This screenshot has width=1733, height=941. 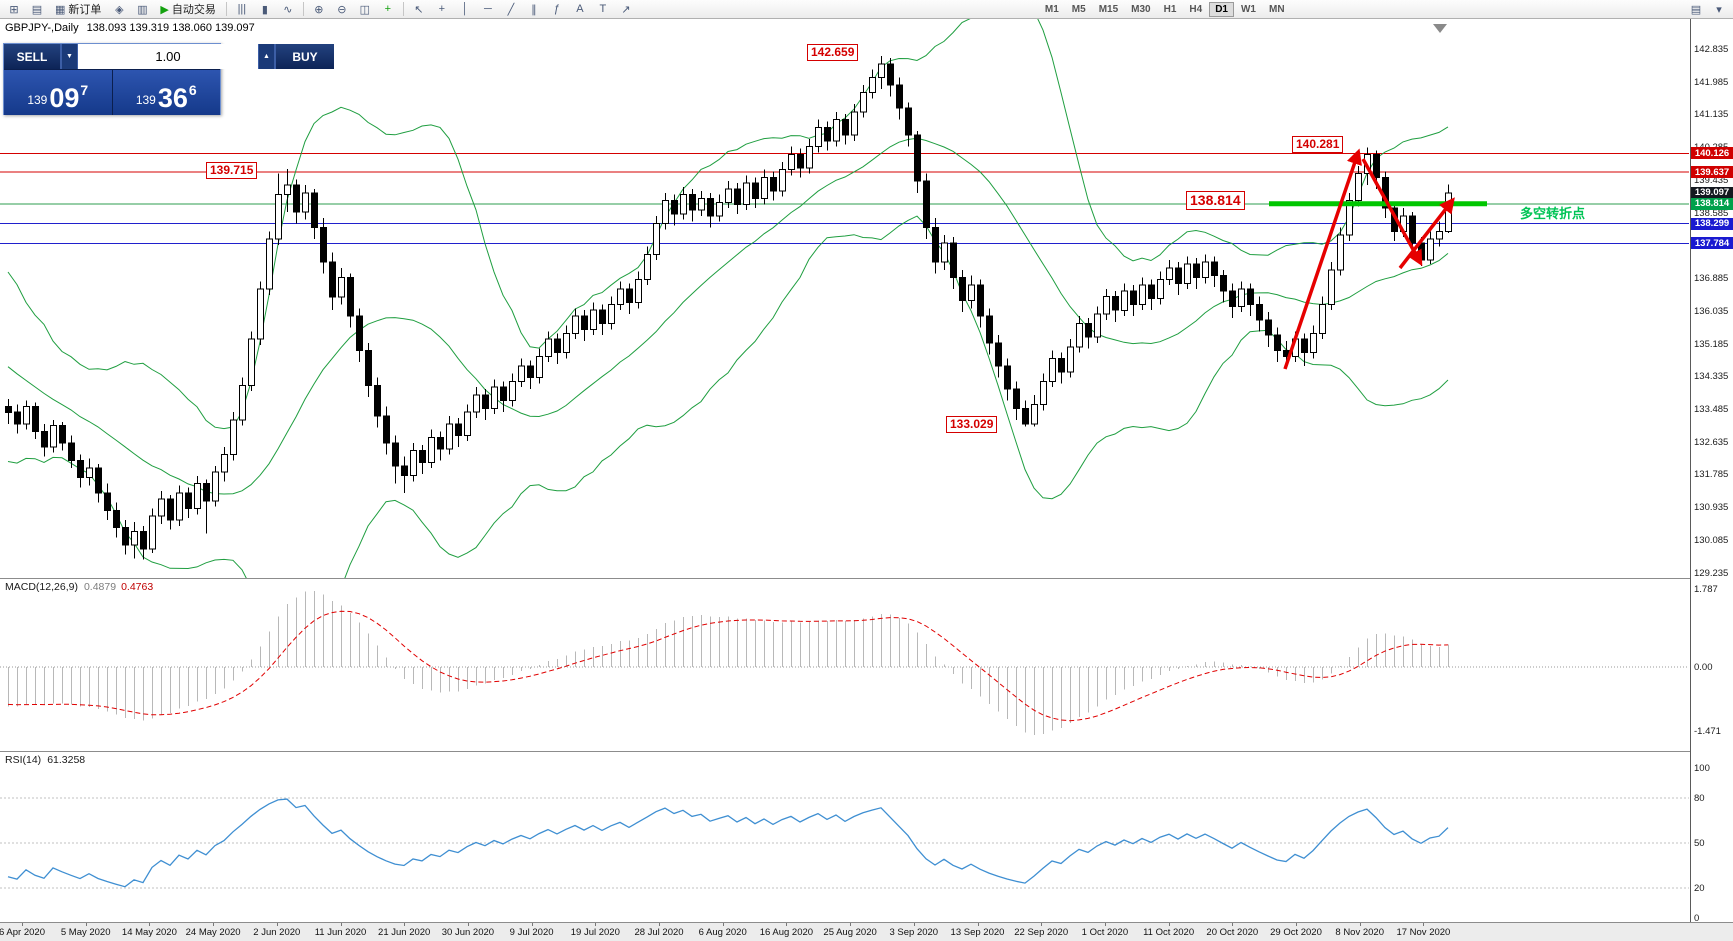 I want to click on terminal-icon: ▥, so click(x=142, y=9).